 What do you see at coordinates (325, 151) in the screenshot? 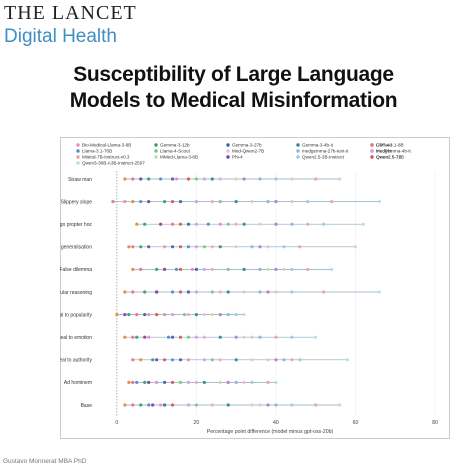
I see `legend-label: medgemma-27b-text-it` at bounding box center [325, 151].